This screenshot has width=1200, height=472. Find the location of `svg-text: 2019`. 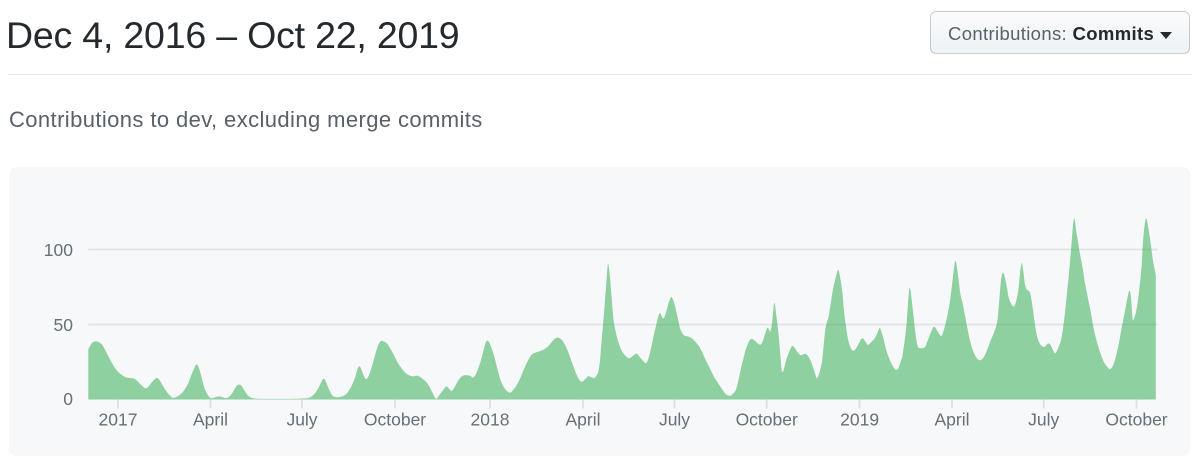

svg-text: 2019 is located at coordinates (859, 420).